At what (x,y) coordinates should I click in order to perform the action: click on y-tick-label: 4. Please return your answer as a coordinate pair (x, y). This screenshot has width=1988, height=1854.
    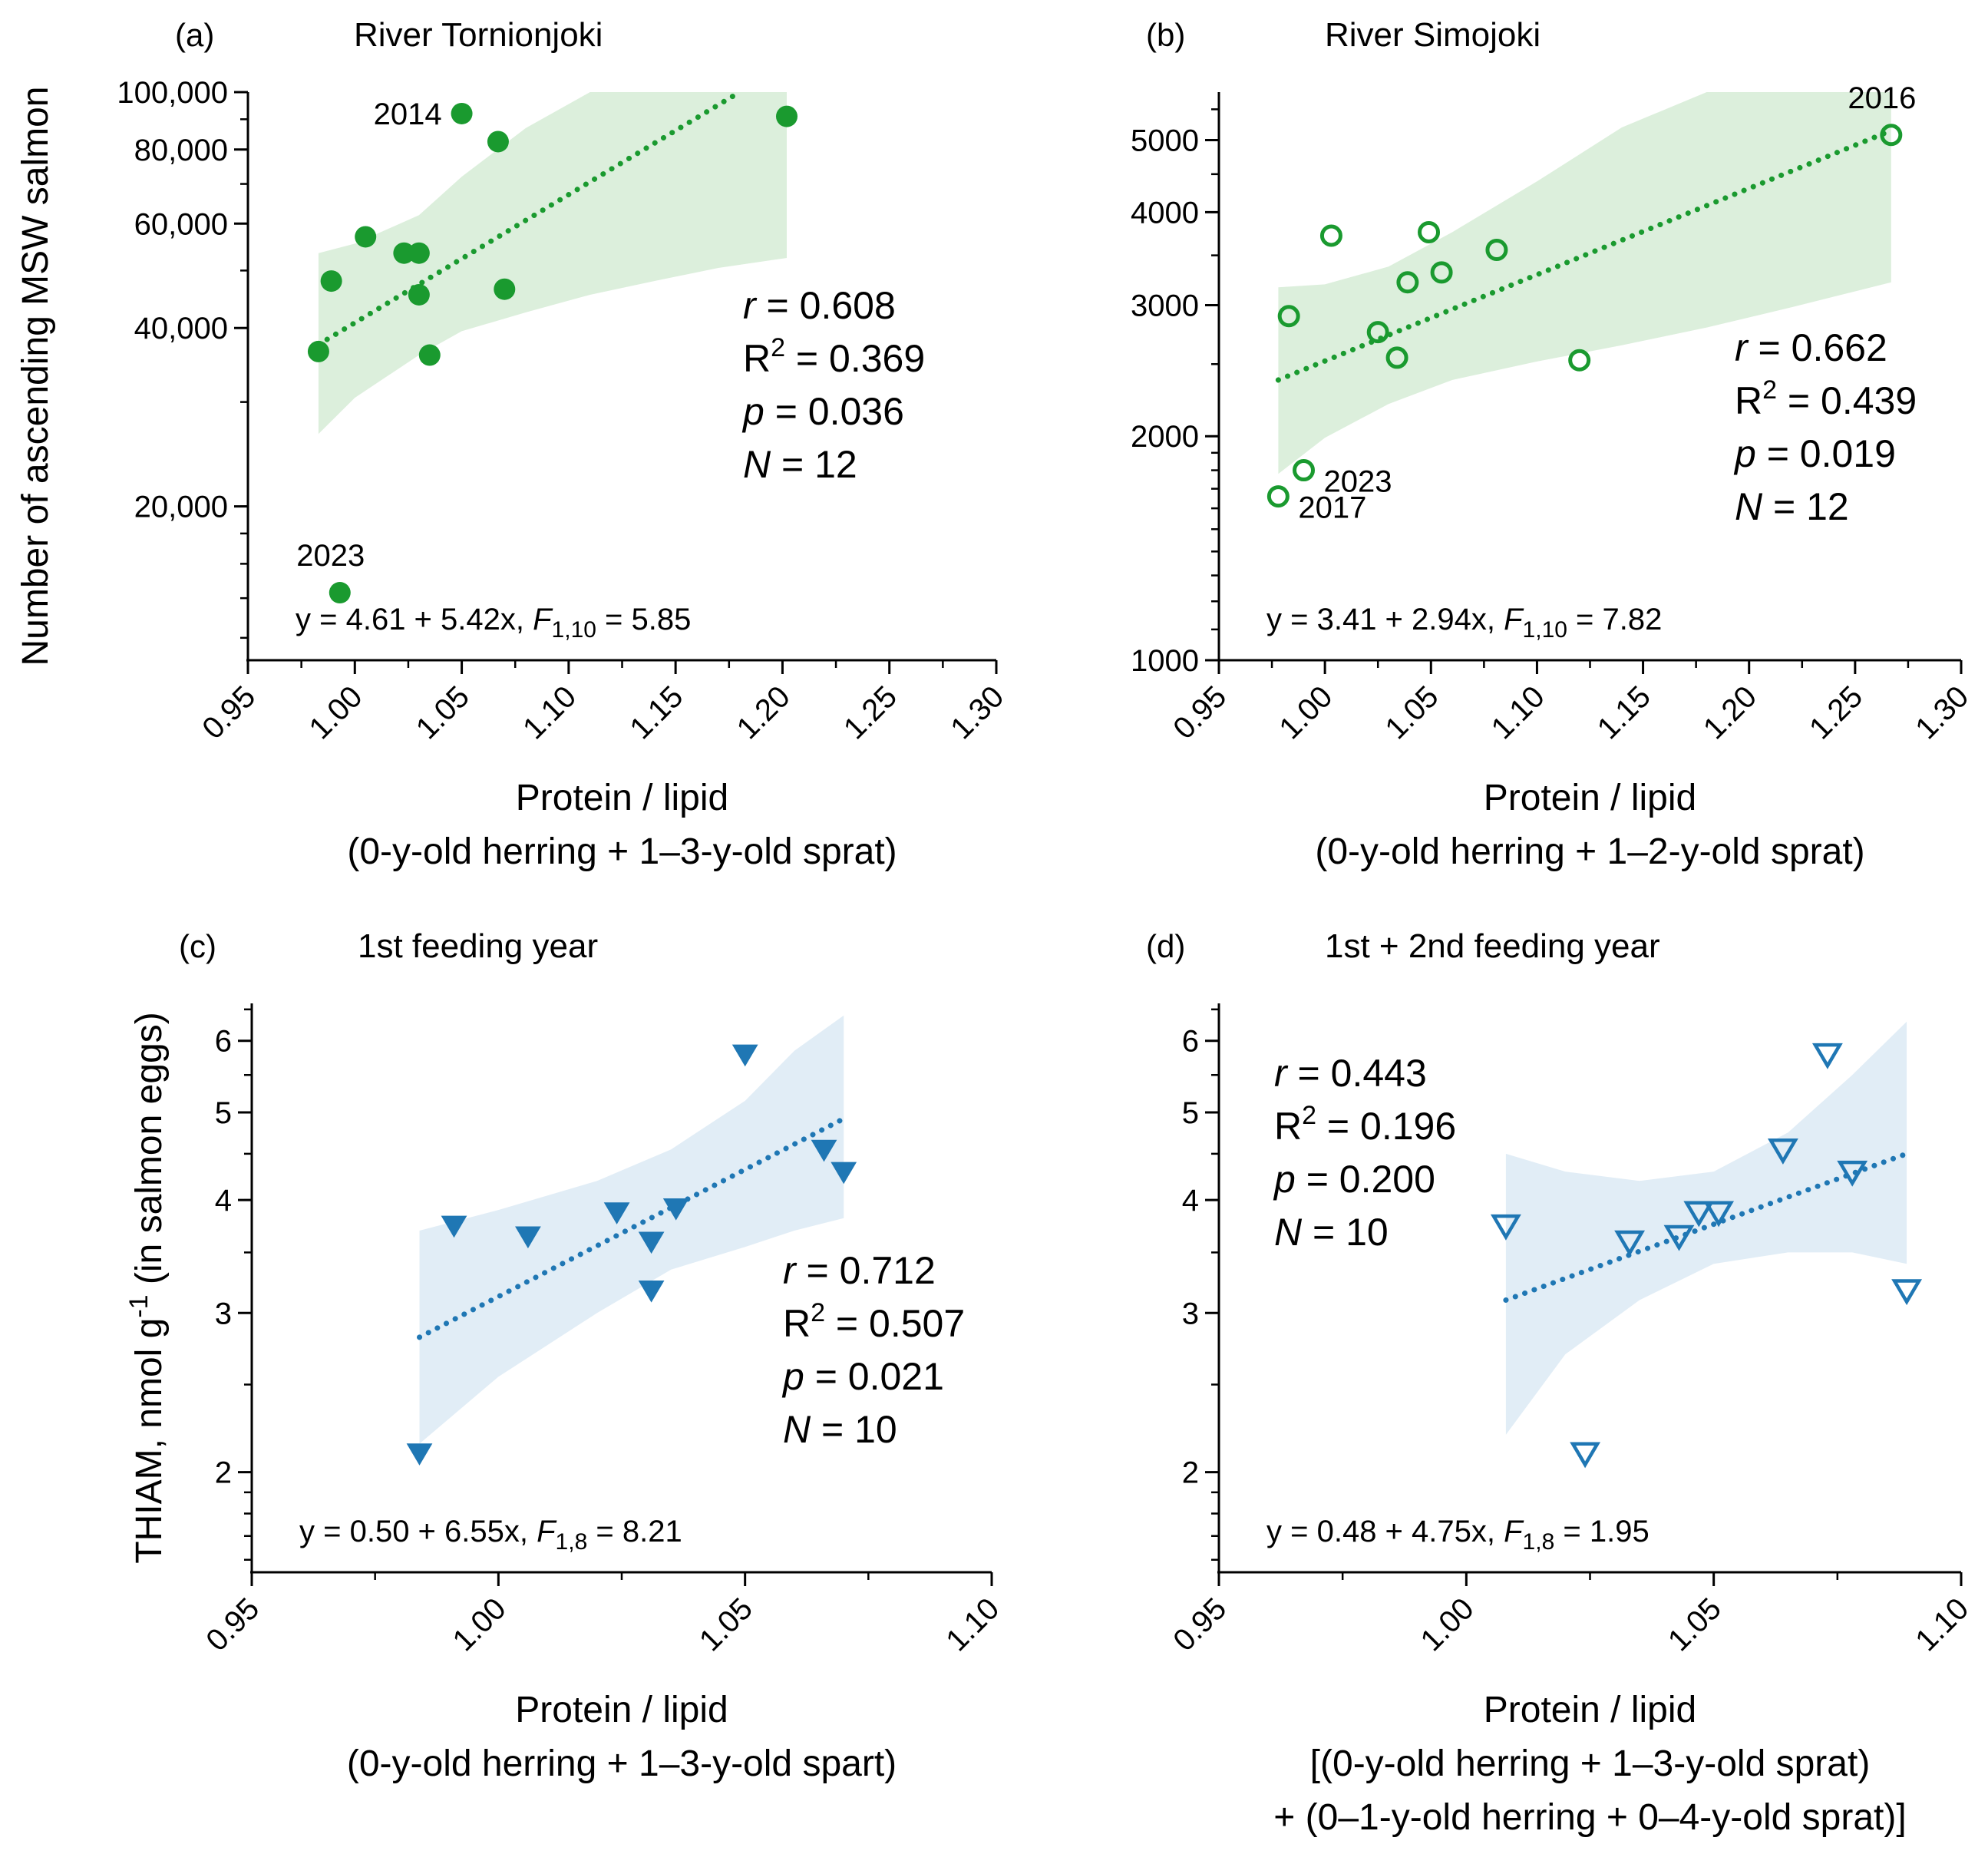
    Looking at the image, I should click on (1191, 1201).